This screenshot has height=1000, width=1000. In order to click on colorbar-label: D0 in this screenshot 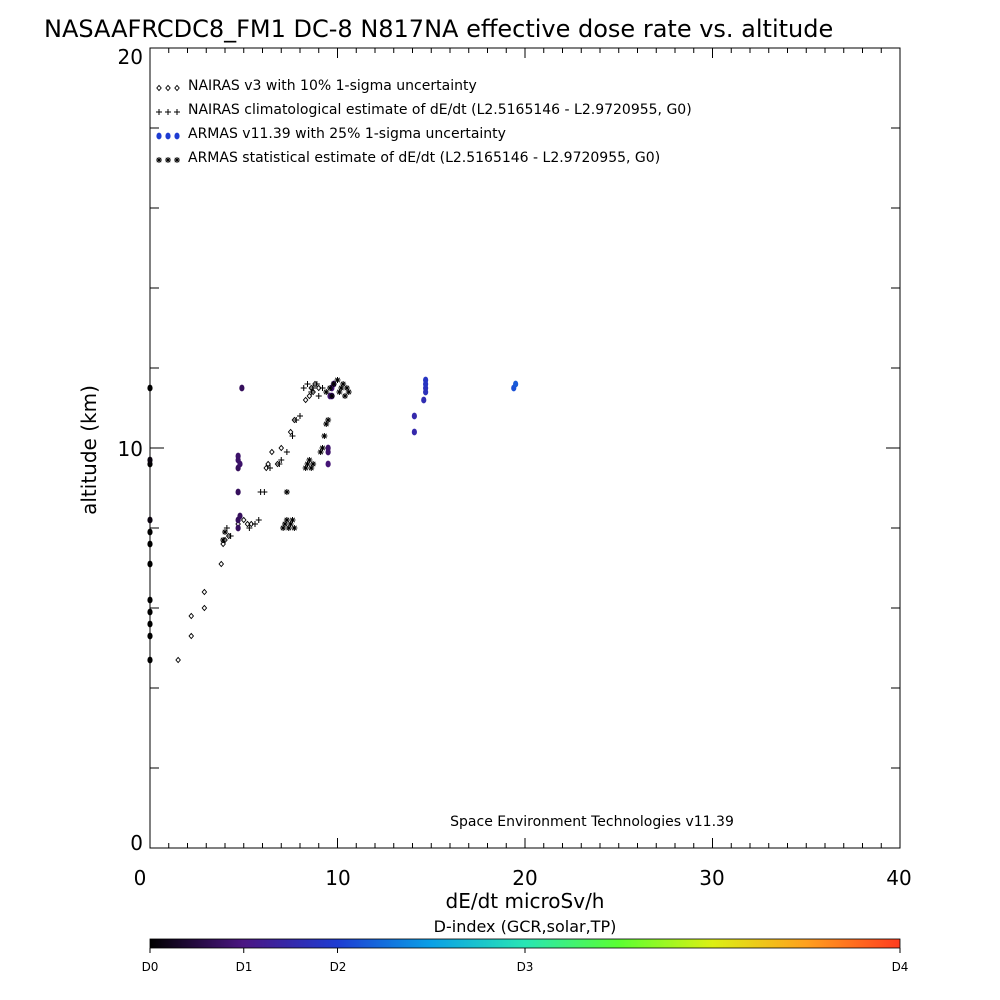, I will do `click(150, 967)`.